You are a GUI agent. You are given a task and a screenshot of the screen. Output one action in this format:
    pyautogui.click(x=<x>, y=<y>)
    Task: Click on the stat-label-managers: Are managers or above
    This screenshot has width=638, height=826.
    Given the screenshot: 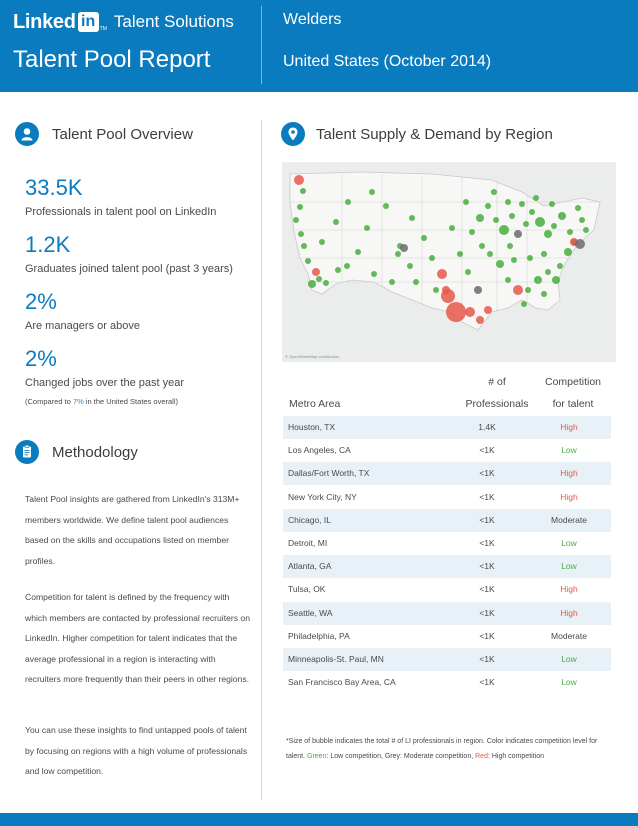 What is the action you would take?
    pyautogui.click(x=82, y=326)
    